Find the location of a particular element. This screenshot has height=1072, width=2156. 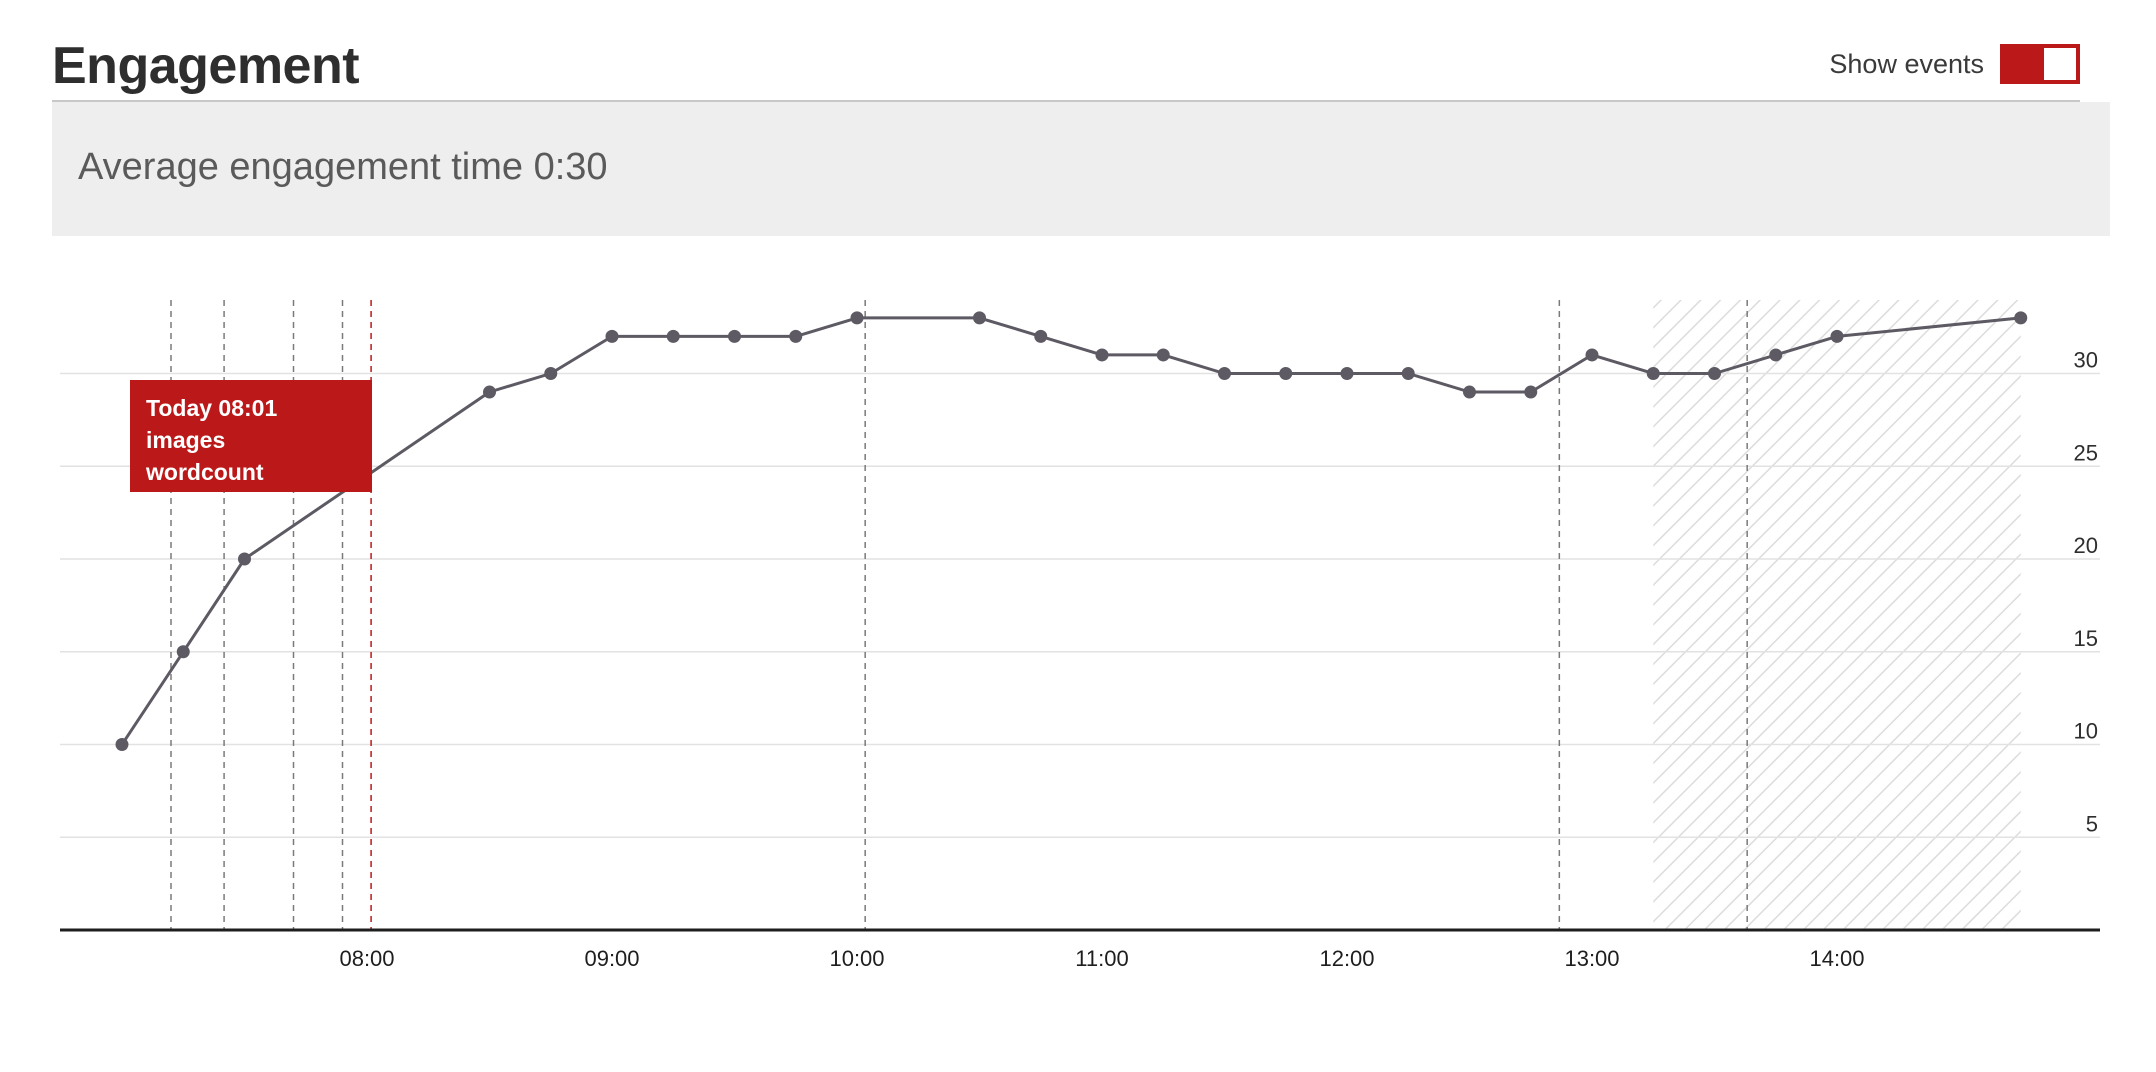

summary-panel: Average engagement time 0:30 is located at coordinates (1081, 169).